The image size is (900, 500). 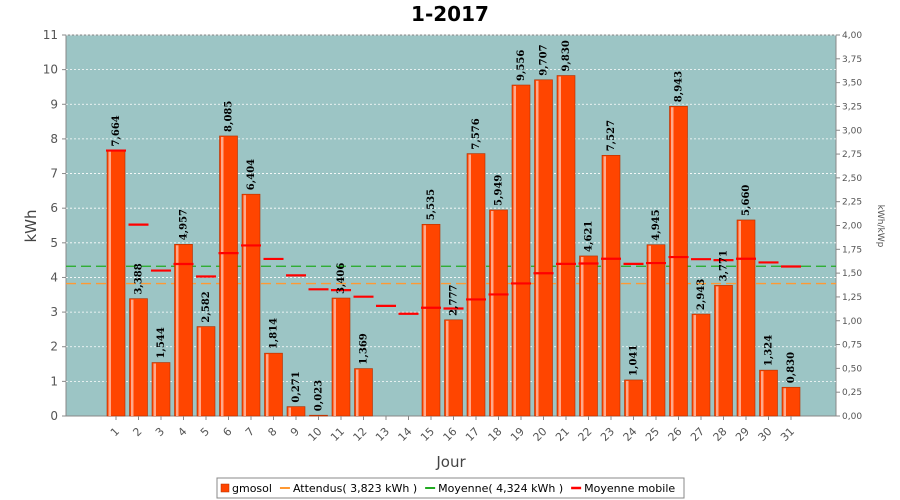 What do you see at coordinates (315, 434) in the screenshot?
I see `x-tick-label: 10` at bounding box center [315, 434].